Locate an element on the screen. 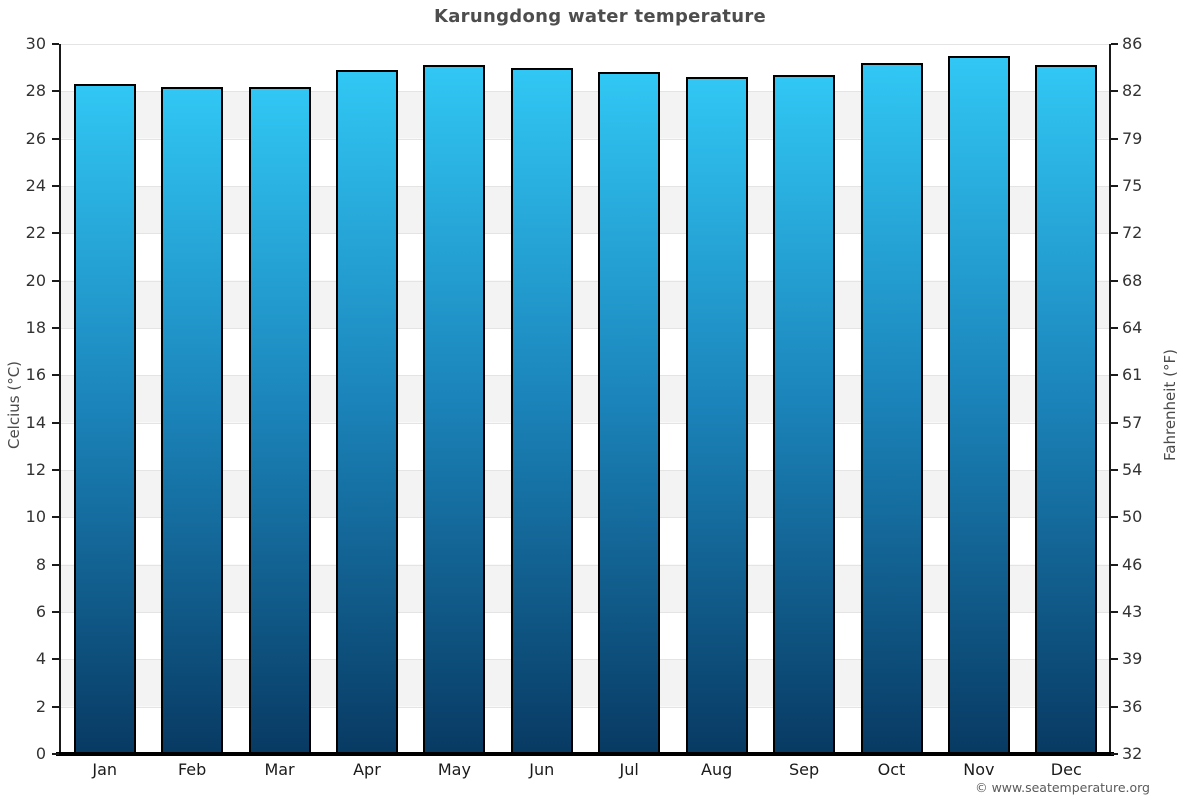  y-tick-label-fahrenheit-50: 50 is located at coordinates (1132, 517).